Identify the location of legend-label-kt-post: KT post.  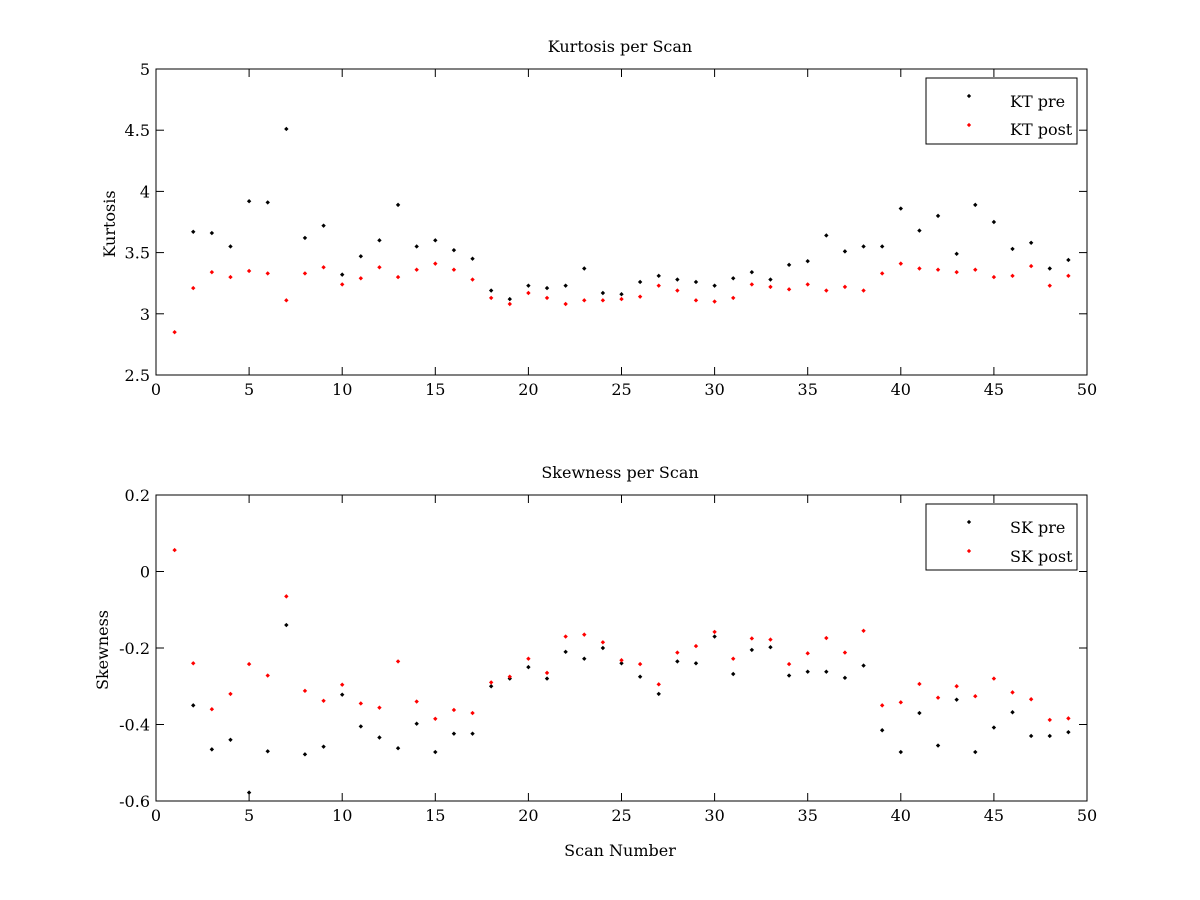
(1041, 129).